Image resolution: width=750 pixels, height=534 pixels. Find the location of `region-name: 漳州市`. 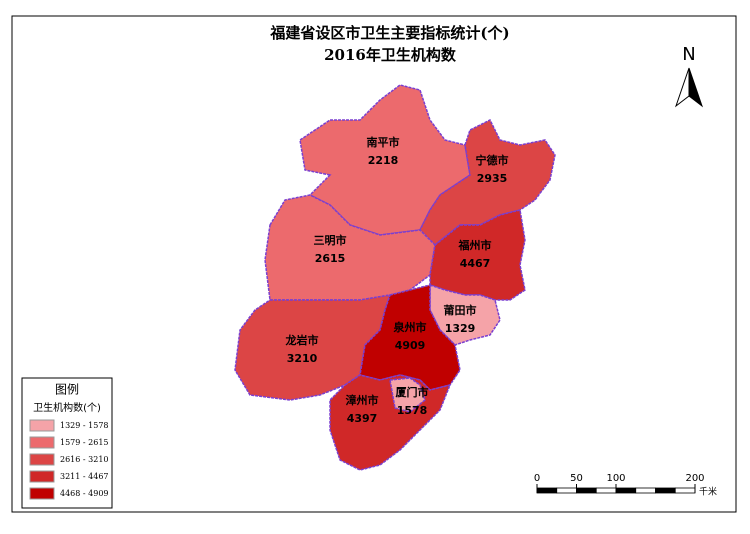

region-name: 漳州市 is located at coordinates (362, 400).